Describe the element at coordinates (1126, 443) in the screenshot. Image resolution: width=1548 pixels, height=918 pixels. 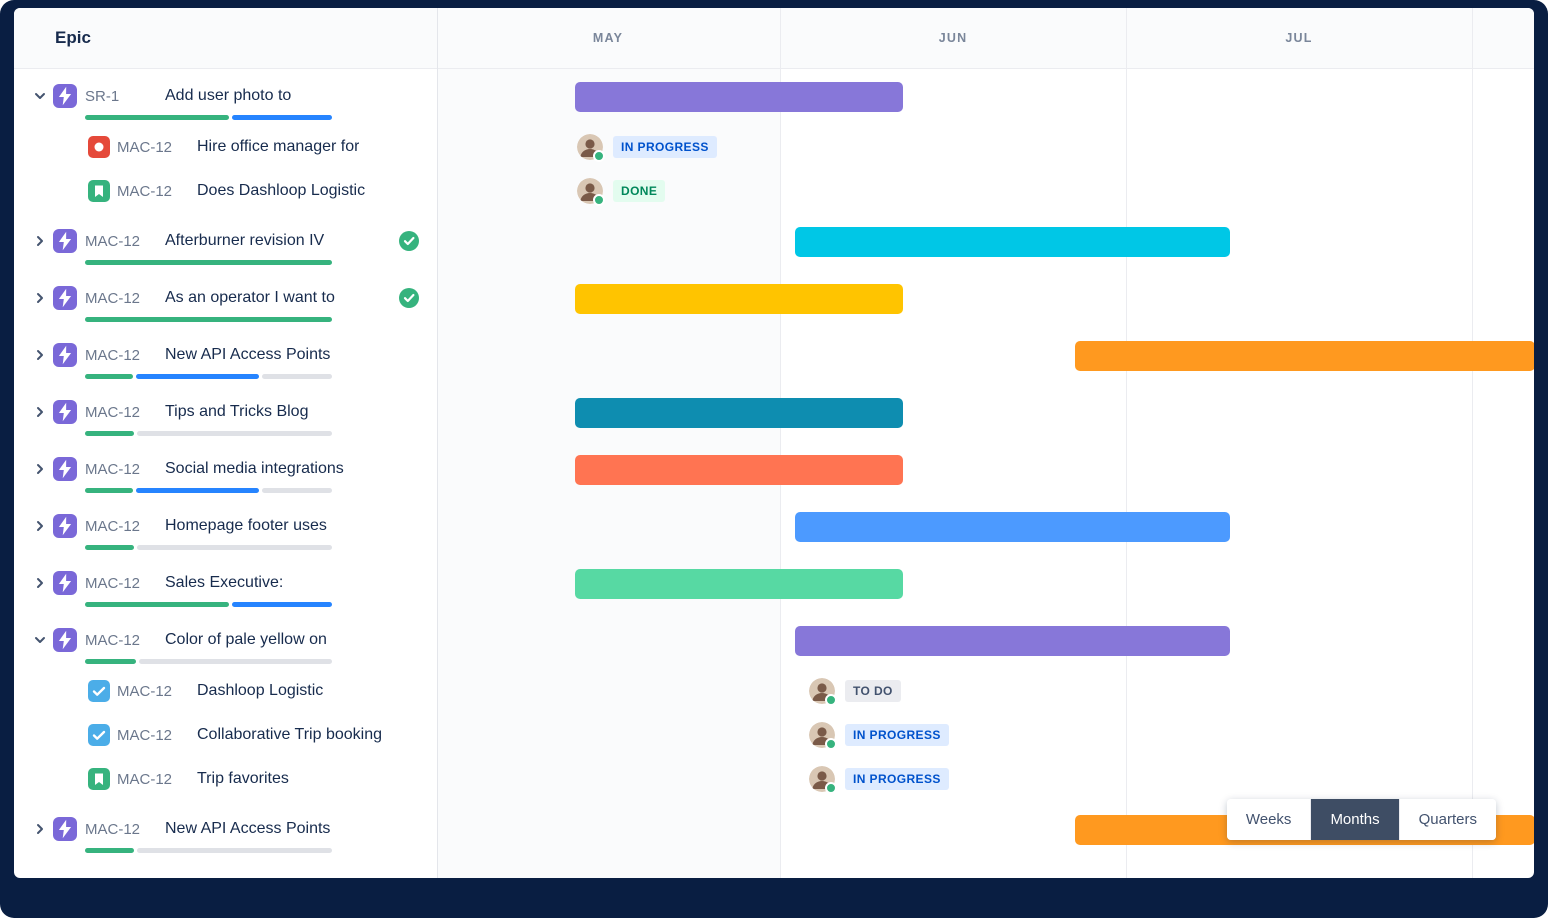
I see `gridline-jun-jul` at that location.